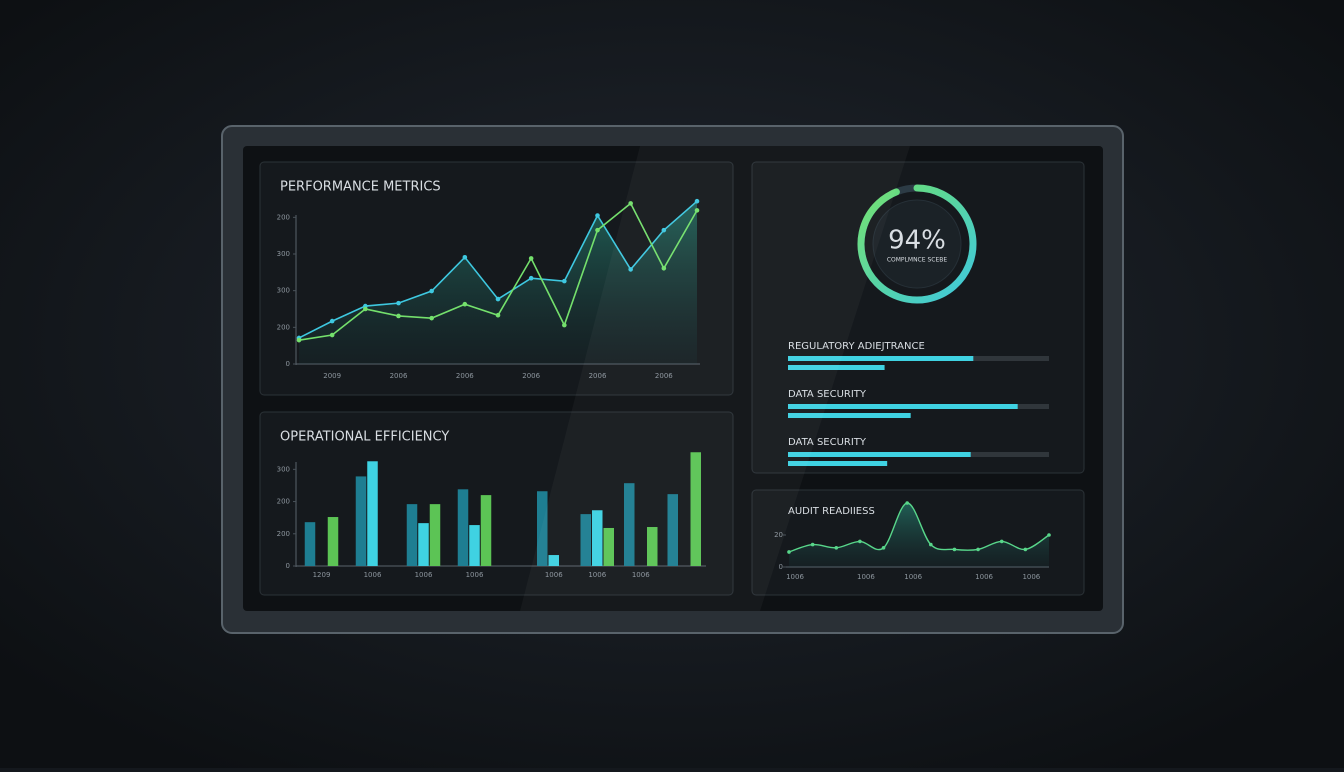  Describe the element at coordinates (917, 241) in the screenshot. I see `gauge-value: 94%` at that location.